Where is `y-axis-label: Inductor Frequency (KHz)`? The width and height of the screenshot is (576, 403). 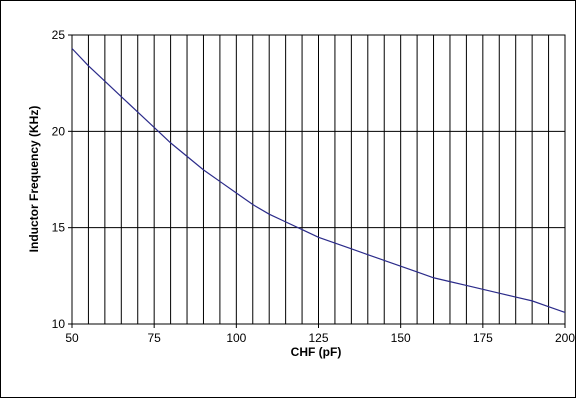
y-axis-label: Inductor Frequency (KHz) is located at coordinates (34, 179).